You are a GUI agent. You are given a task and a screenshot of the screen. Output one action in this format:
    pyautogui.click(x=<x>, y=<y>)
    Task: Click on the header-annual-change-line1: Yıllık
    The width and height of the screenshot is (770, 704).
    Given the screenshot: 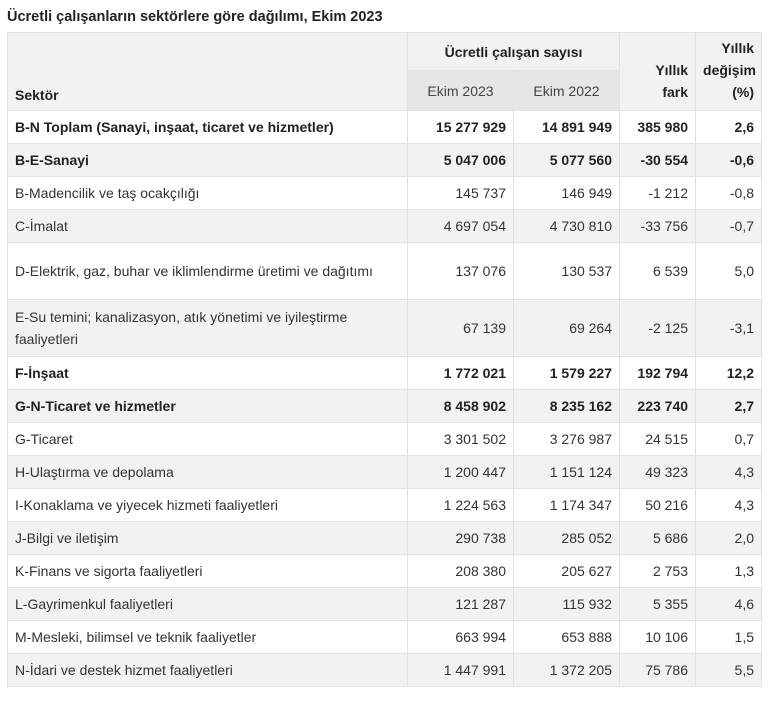 What is the action you would take?
    pyautogui.click(x=738, y=48)
    